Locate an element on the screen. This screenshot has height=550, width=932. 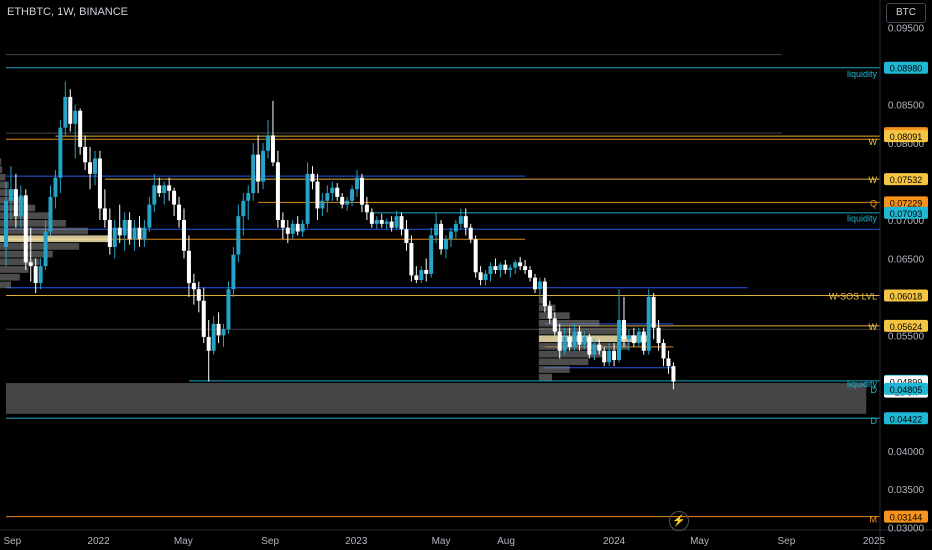
symbol-title: ETHBTC, 1W, BINANCE is located at coordinates (68, 12).